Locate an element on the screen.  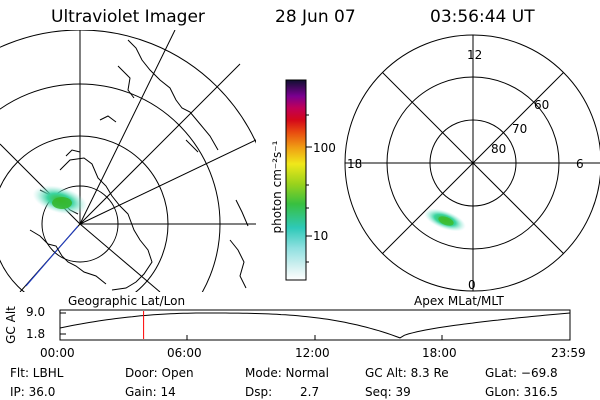
mlt-label-6: 6 is located at coordinates (580, 164).